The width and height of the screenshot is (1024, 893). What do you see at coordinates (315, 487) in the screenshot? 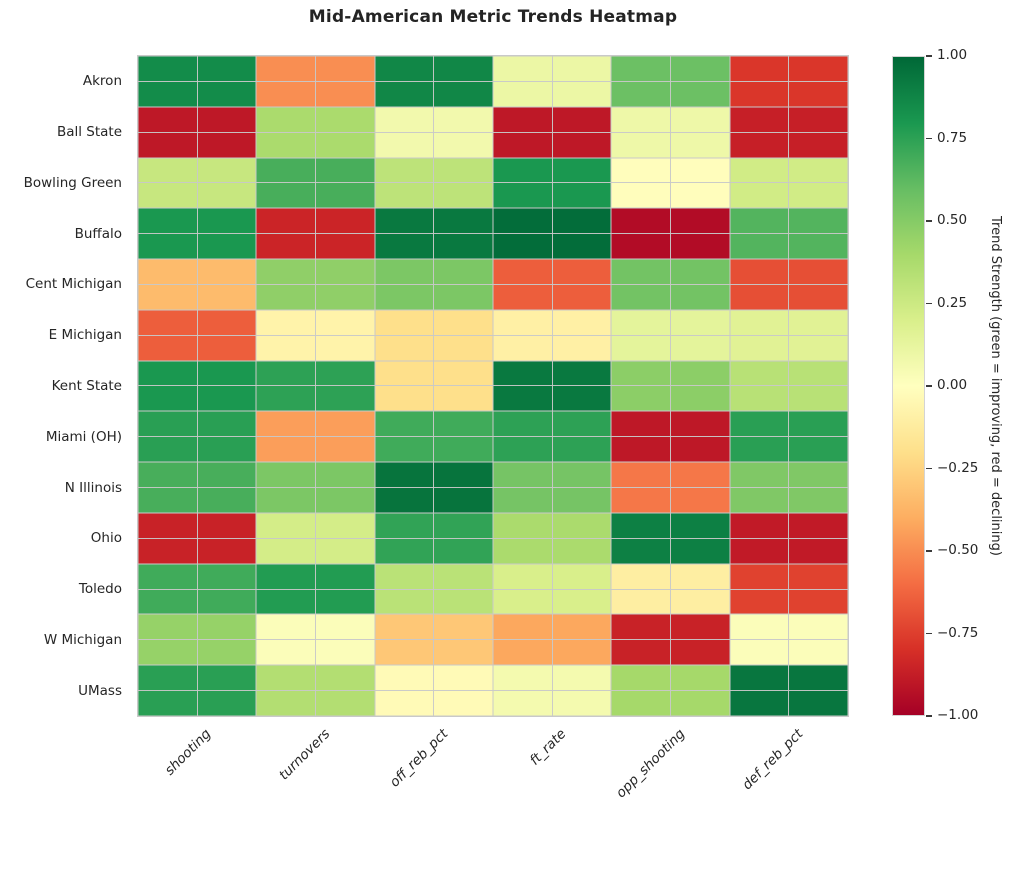
I see `heatmap-cell-n-illinois-turnovers` at bounding box center [315, 487].